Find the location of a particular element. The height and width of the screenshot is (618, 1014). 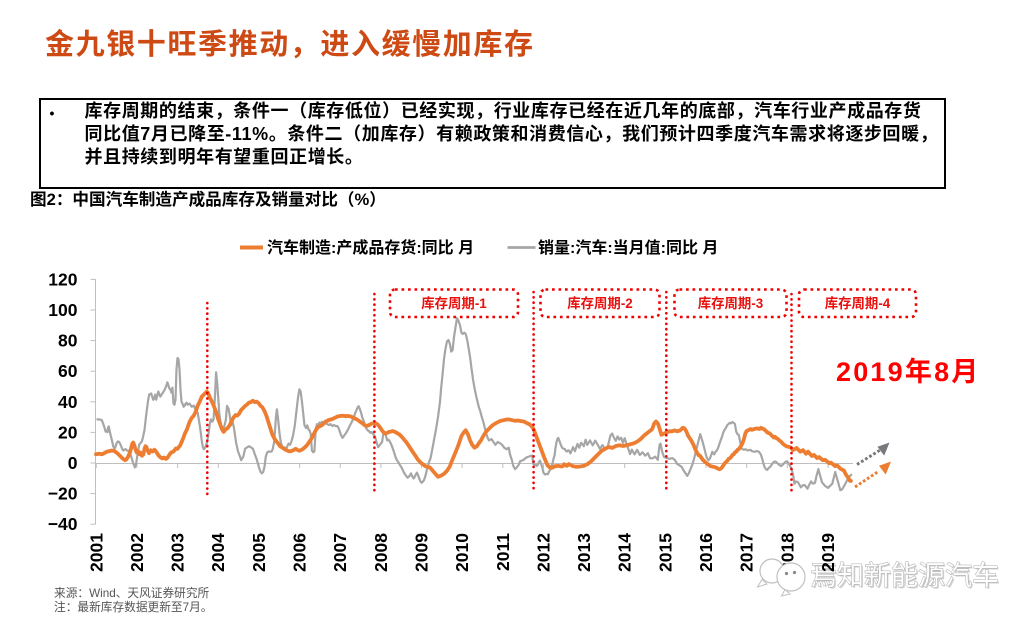

svg-text: 汽车制造:产成品存货:同比 月 is located at coordinates (370, 247).